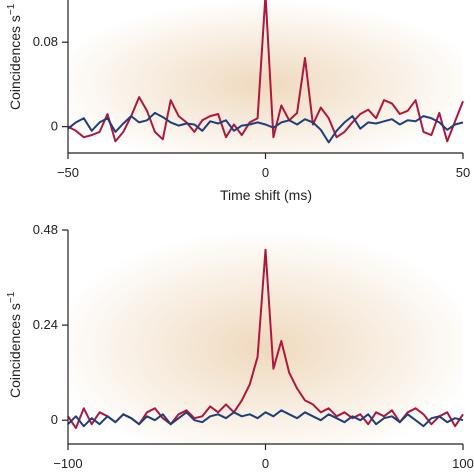 The height and width of the screenshot is (474, 474). I want to click on y-axis-title-bottom-text: Coincidences s, so click(15, 350).